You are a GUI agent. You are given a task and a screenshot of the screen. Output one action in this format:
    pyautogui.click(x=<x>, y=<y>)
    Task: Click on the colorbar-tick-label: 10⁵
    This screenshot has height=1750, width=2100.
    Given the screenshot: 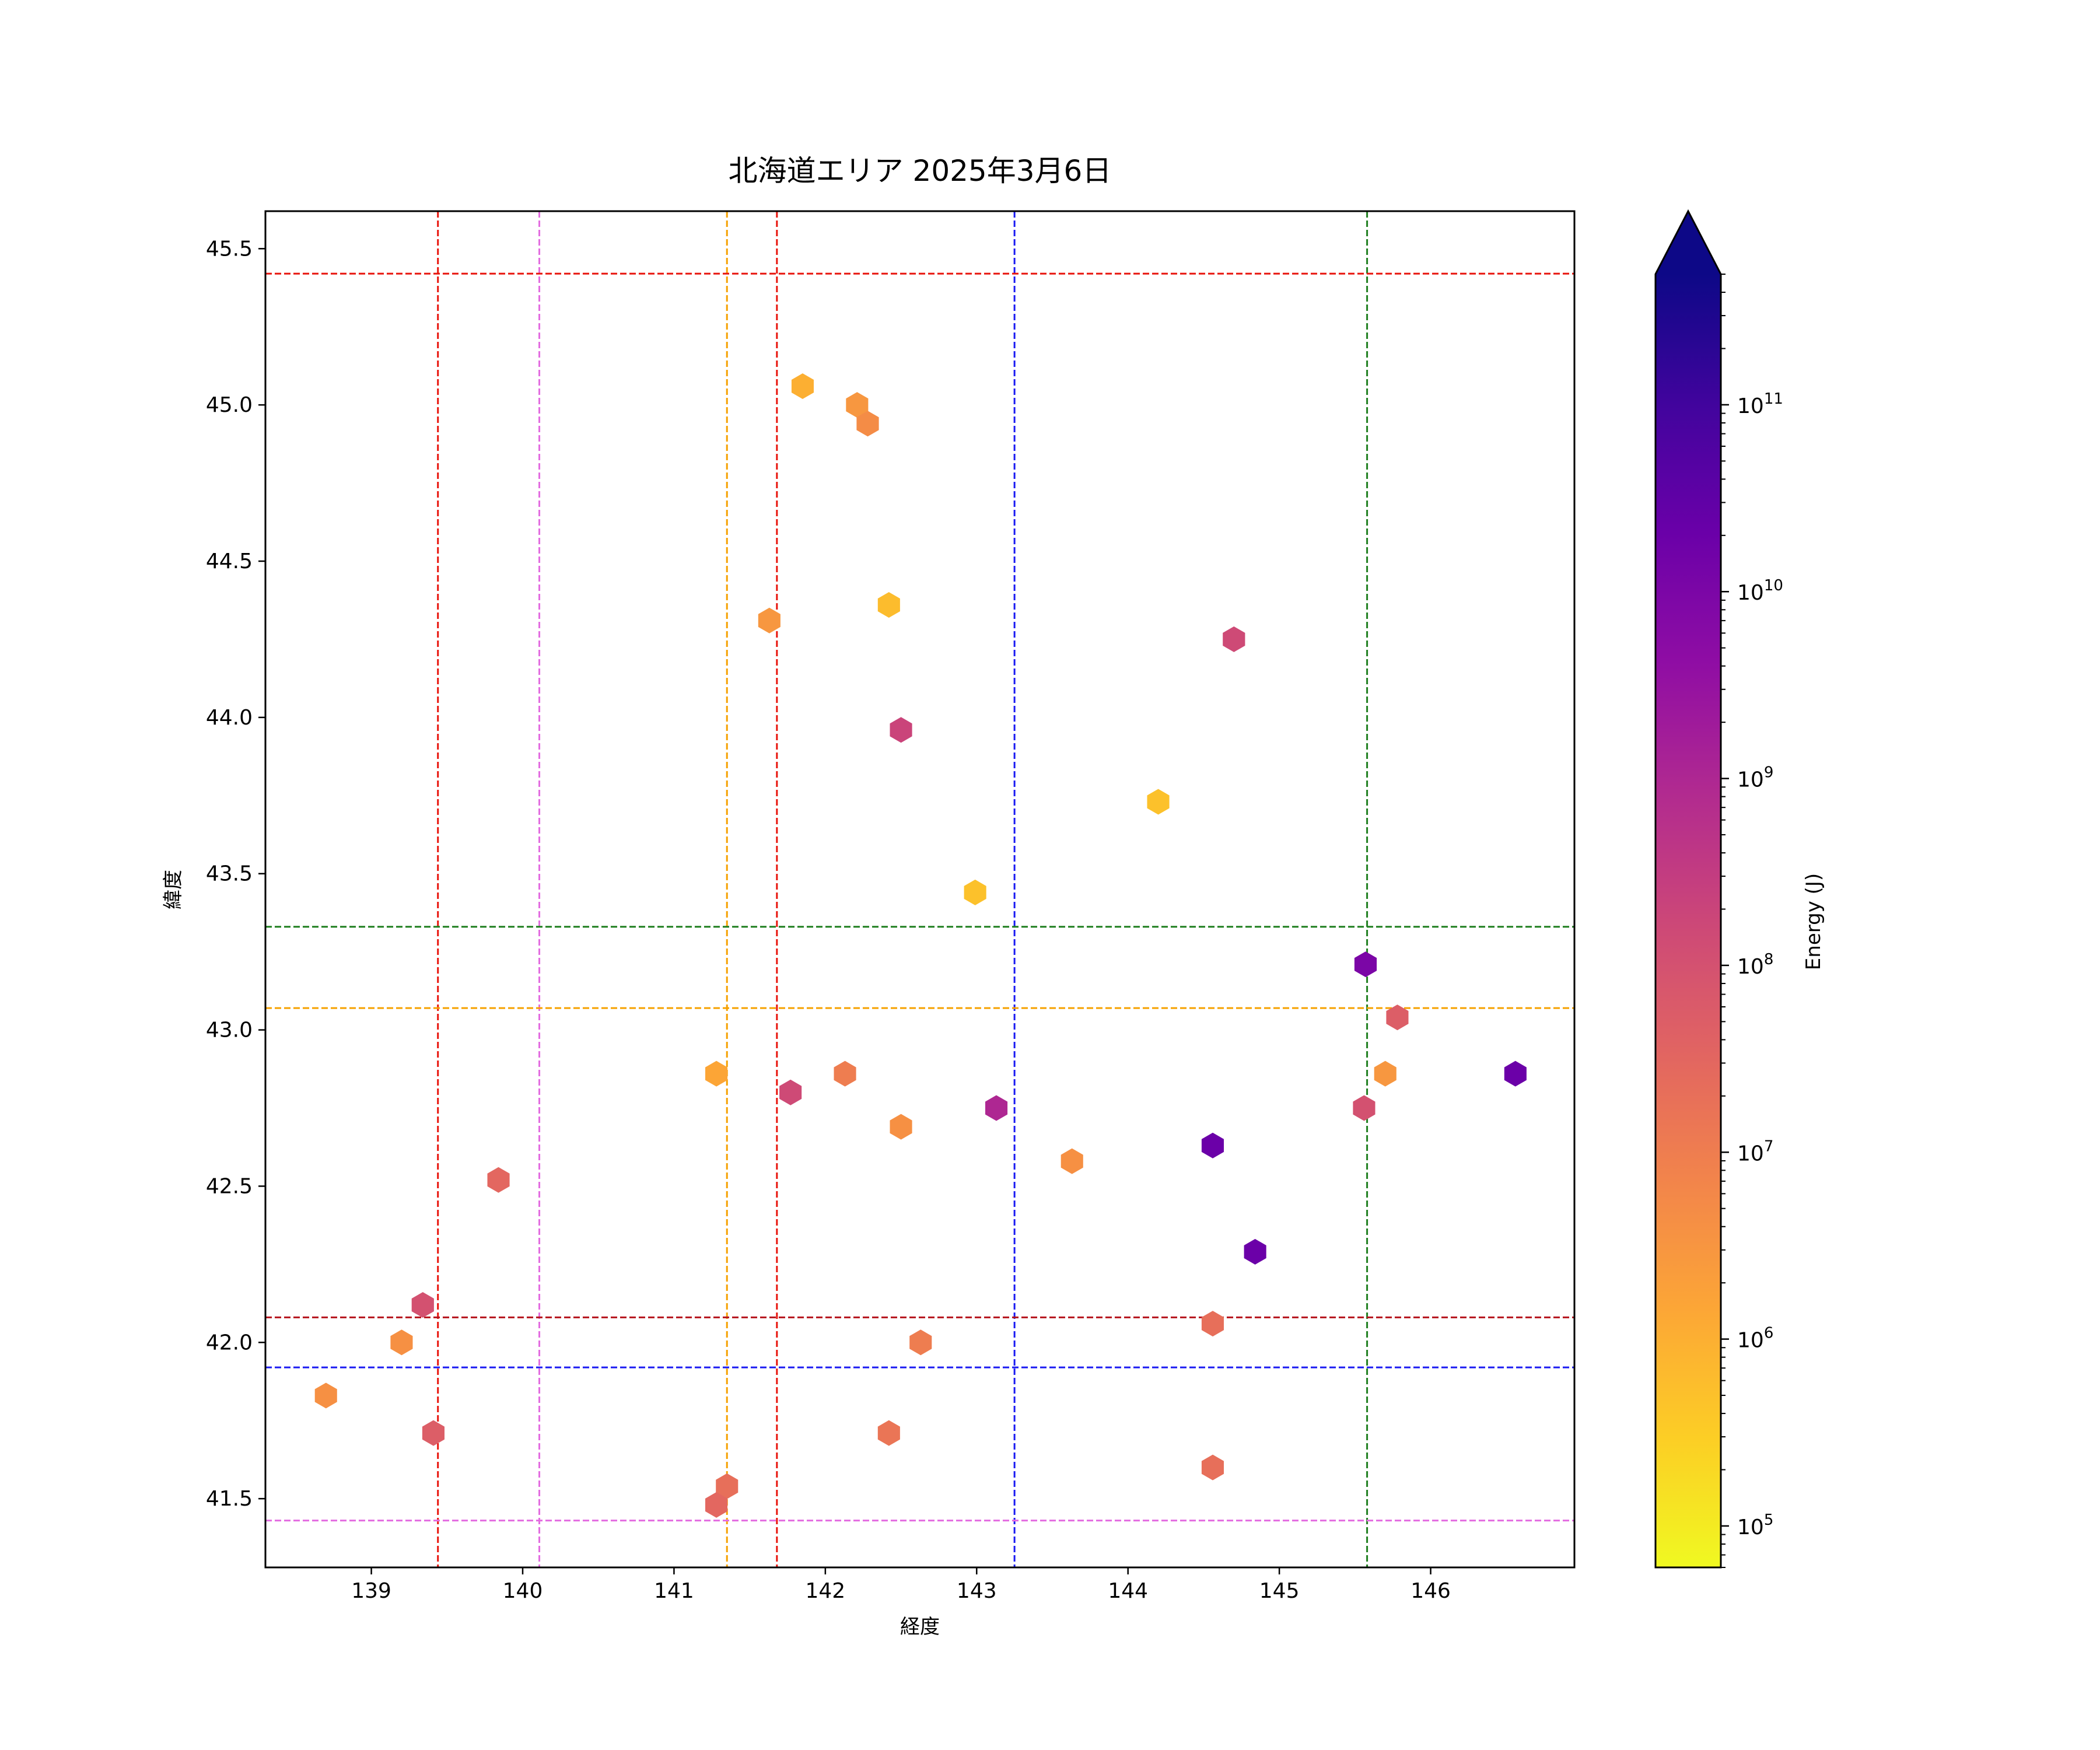 What is the action you would take?
    pyautogui.click(x=1755, y=1525)
    